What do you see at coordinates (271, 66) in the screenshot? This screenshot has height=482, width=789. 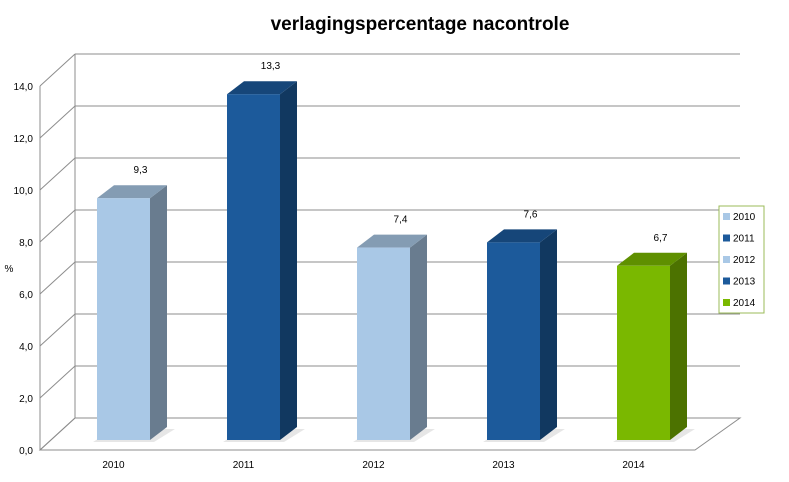 I see `data-label: 13,3` at bounding box center [271, 66].